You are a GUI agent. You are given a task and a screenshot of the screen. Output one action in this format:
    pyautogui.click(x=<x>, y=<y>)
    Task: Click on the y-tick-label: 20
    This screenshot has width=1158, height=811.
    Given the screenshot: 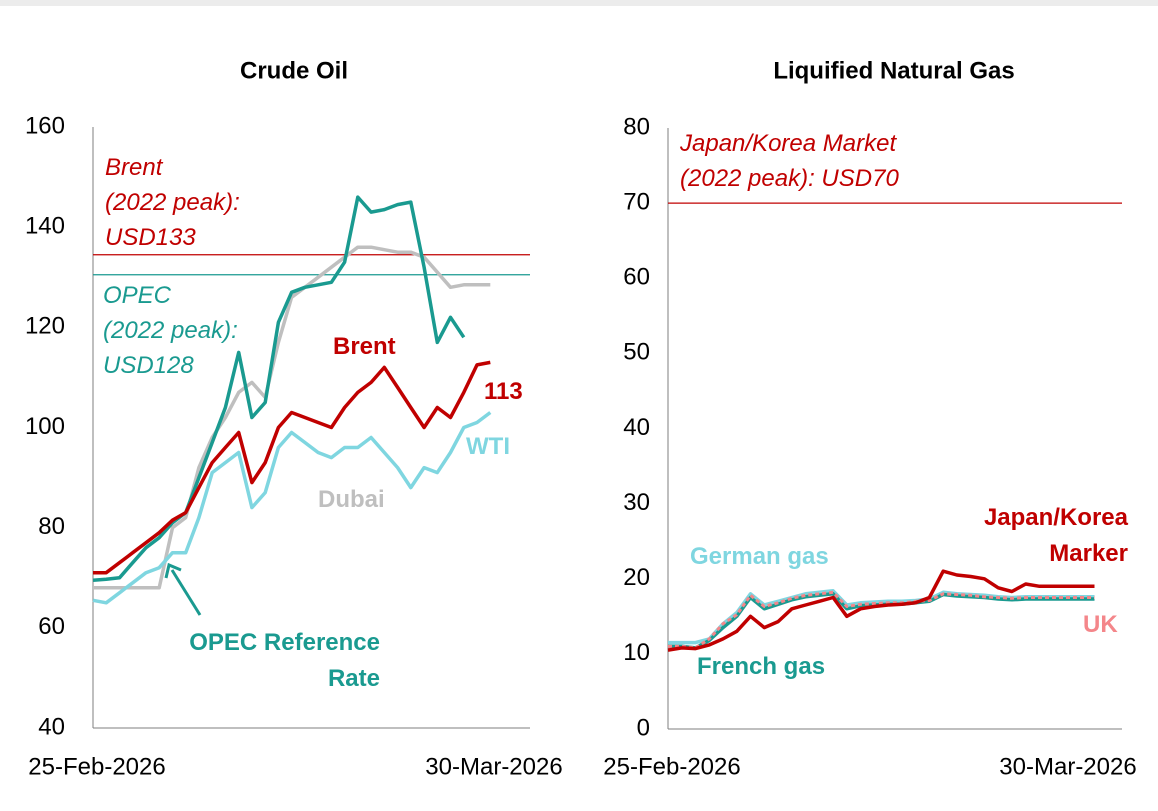 What is the action you would take?
    pyautogui.click(x=636, y=577)
    